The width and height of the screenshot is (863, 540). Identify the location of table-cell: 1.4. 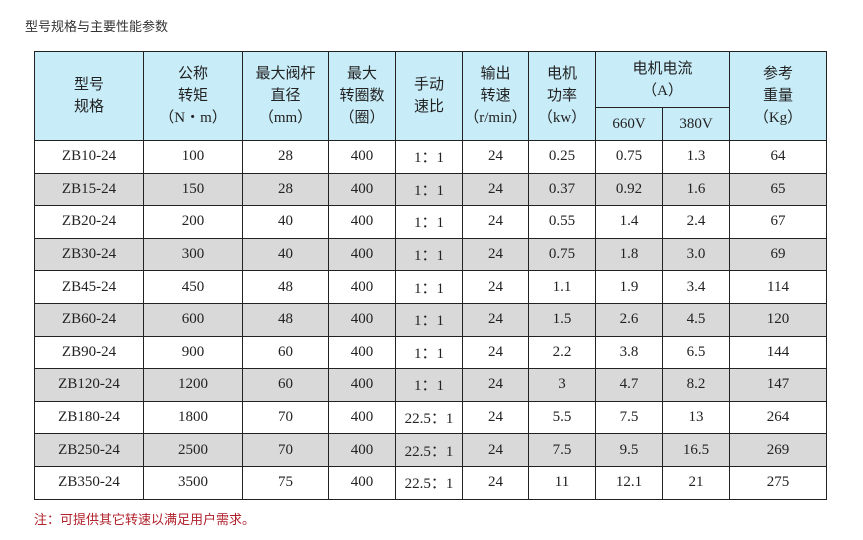
(629, 222).